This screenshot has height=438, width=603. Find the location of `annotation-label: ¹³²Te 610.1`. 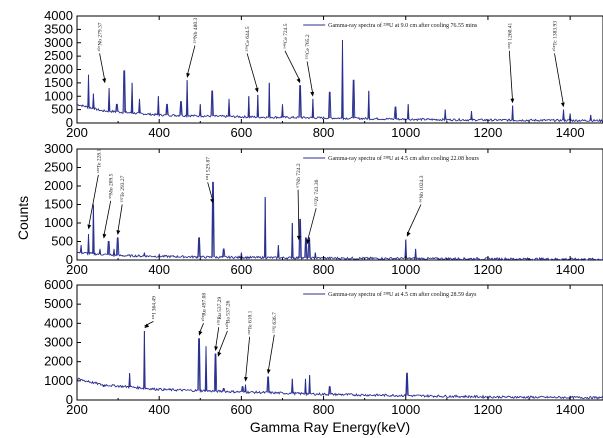

annotation-label: ¹³²Te 610.1 is located at coordinates (251, 322).